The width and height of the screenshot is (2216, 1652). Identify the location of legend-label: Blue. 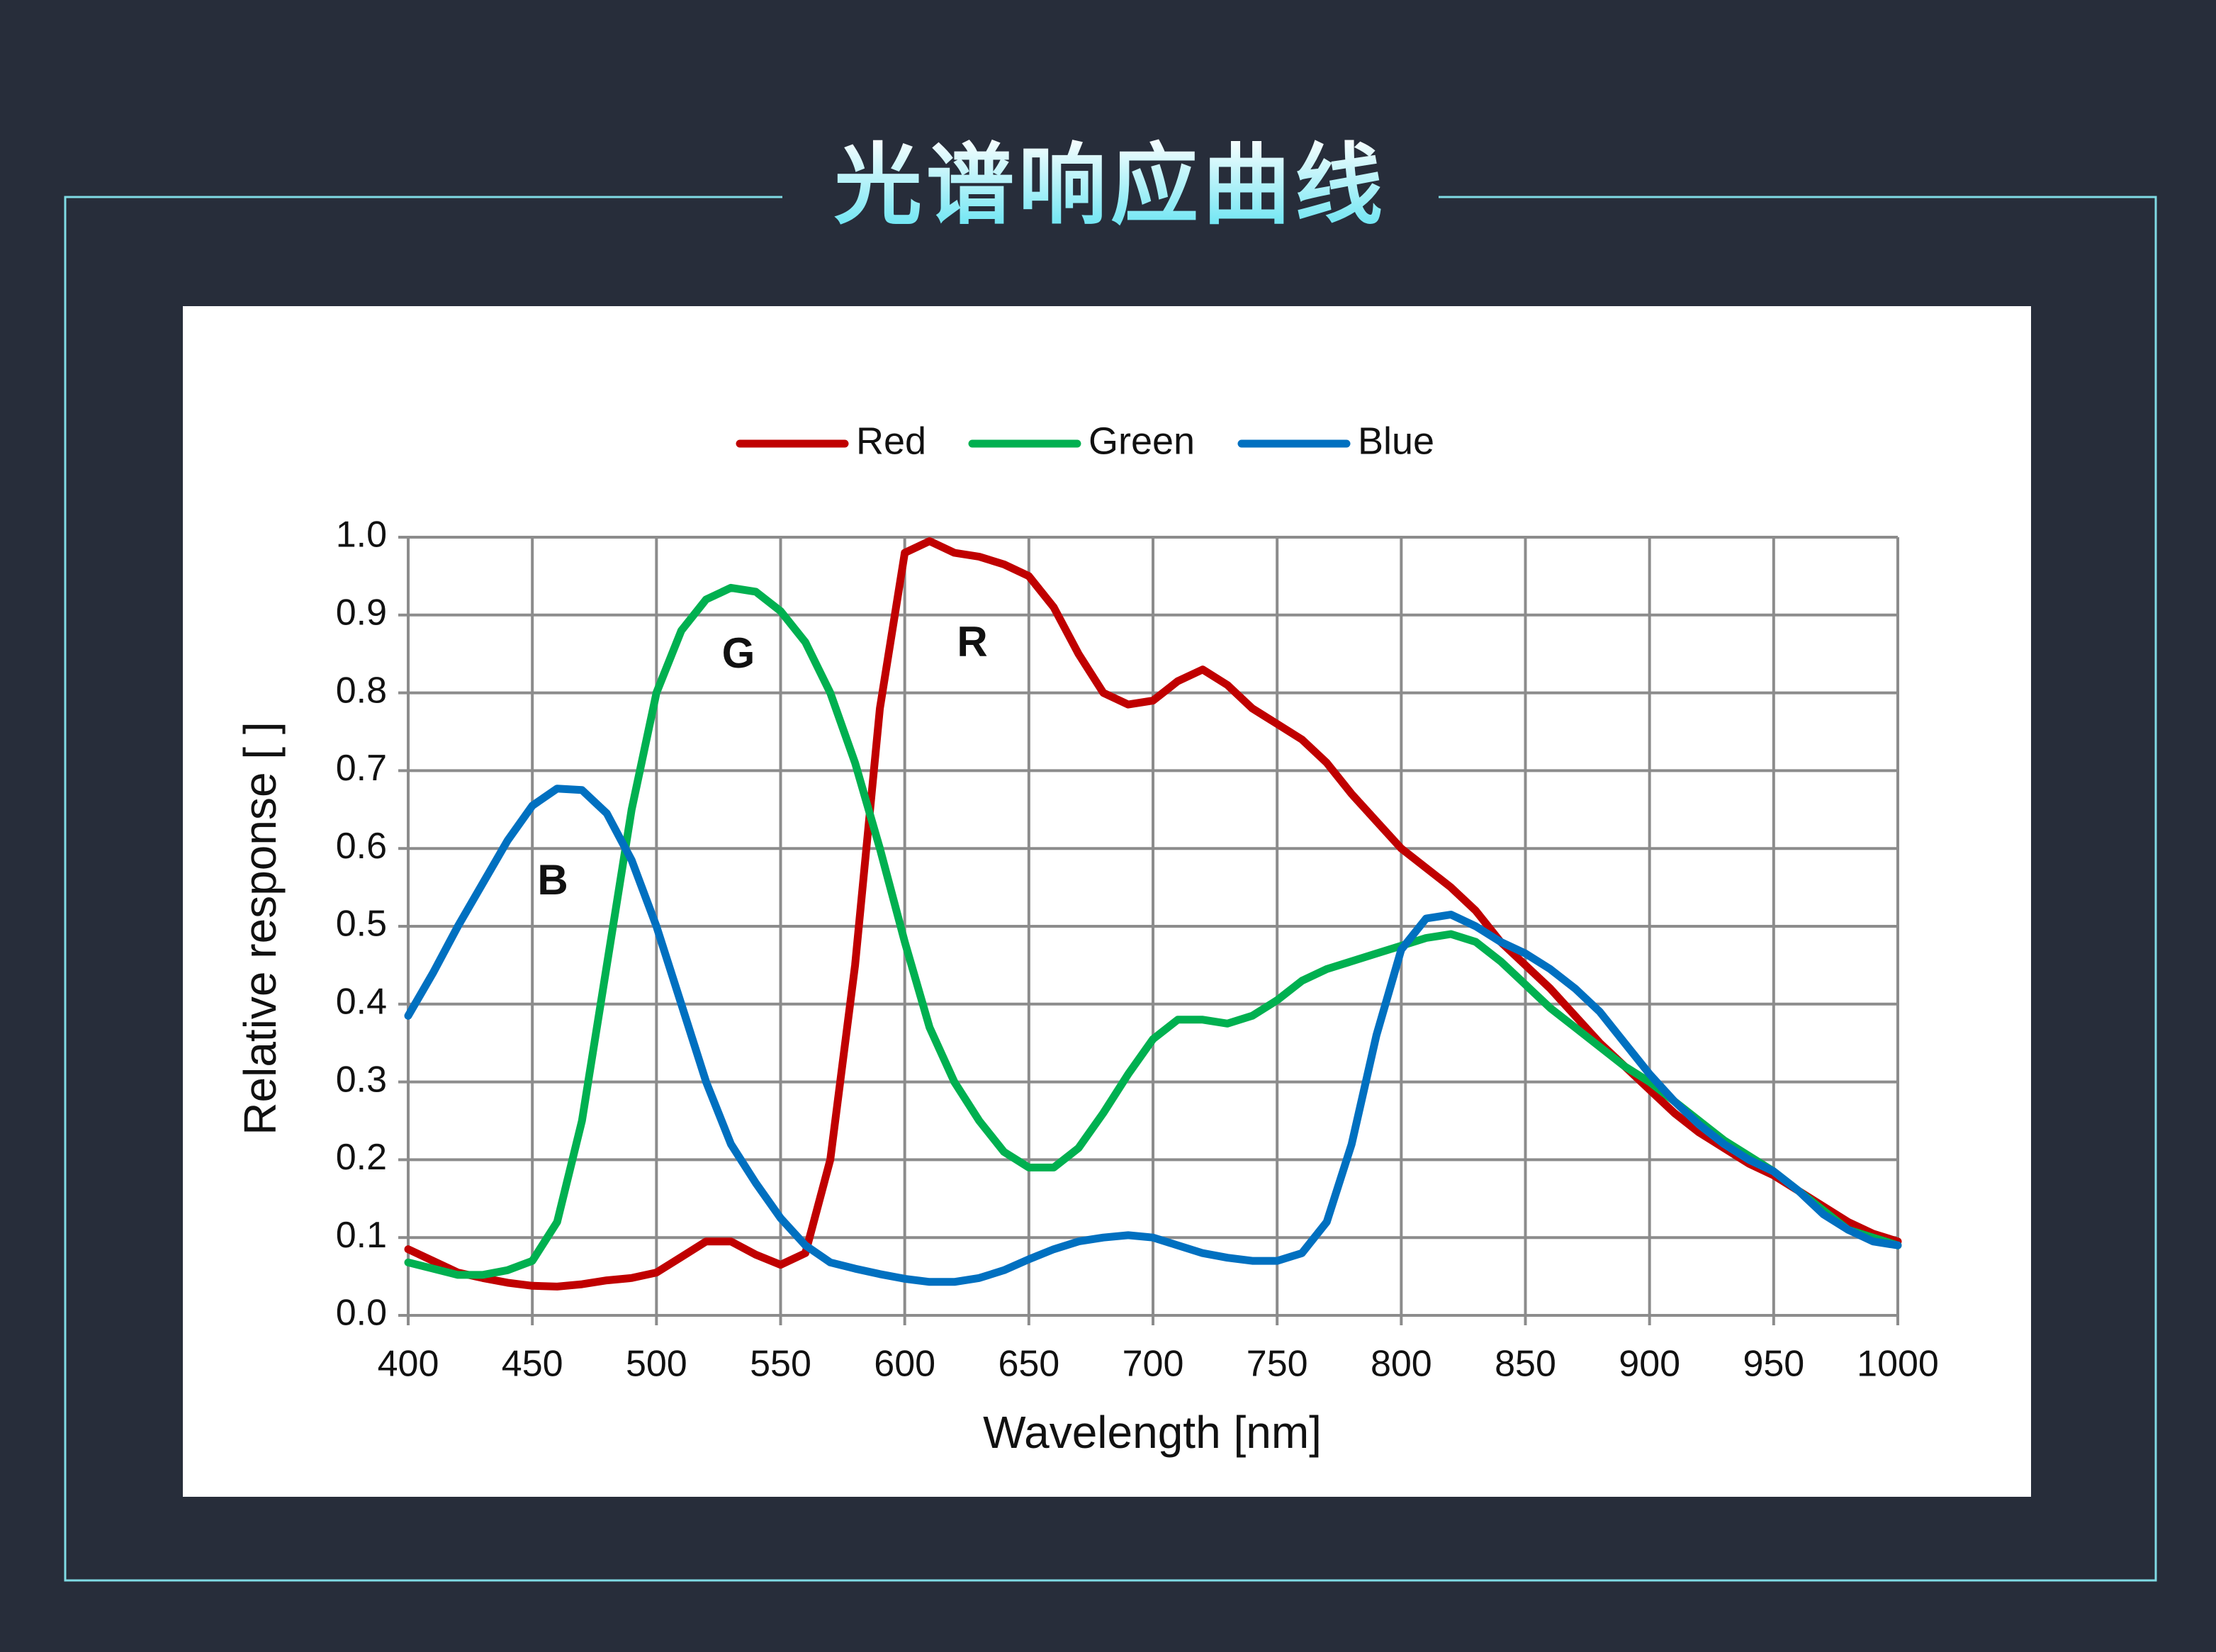
(1396, 441).